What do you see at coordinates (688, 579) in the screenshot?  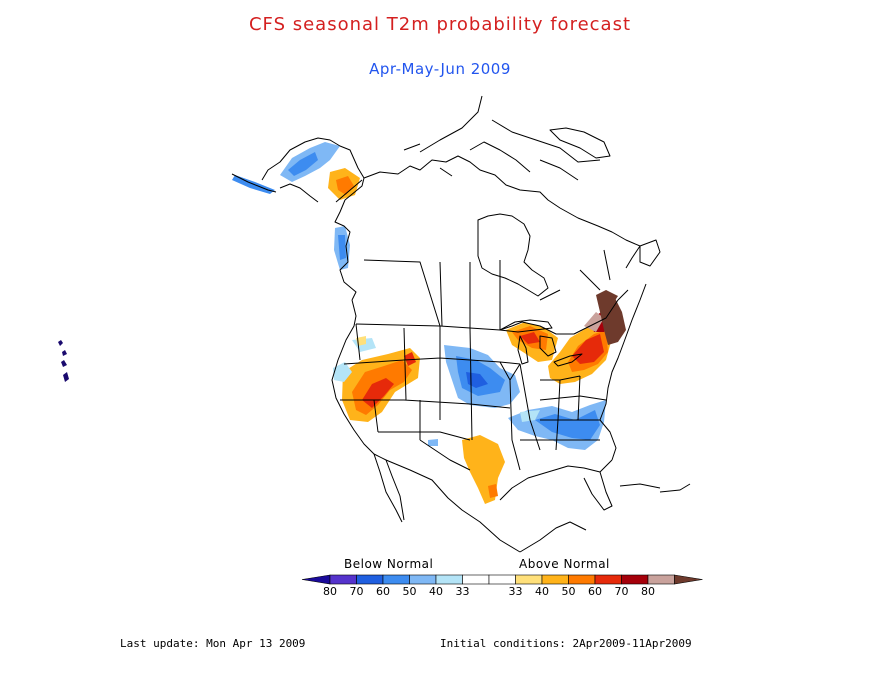 I see `legend-swatch-above-max` at bounding box center [688, 579].